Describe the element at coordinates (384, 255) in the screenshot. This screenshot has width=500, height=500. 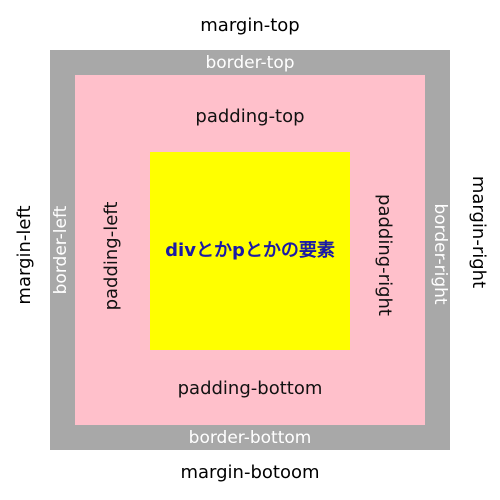
I see `padding-right-label: padding-right` at that location.